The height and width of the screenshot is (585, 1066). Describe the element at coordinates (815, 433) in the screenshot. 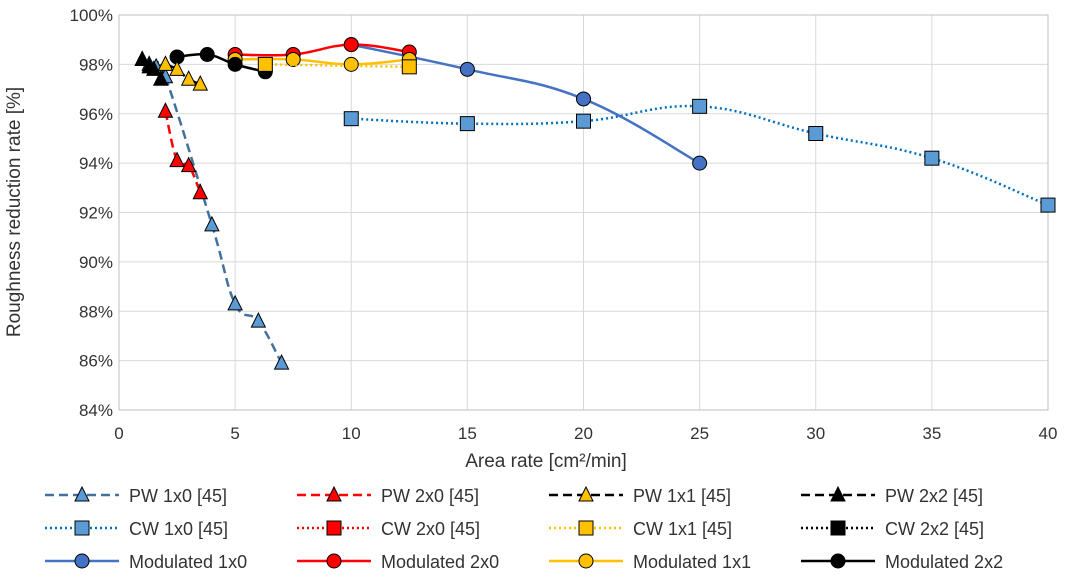

I see `x-tick-label: 30` at that location.